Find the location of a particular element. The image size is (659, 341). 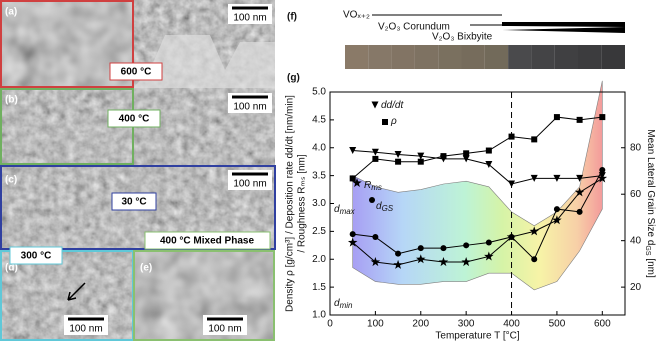

y-tick-label: 4.5 is located at coordinates (319, 120).